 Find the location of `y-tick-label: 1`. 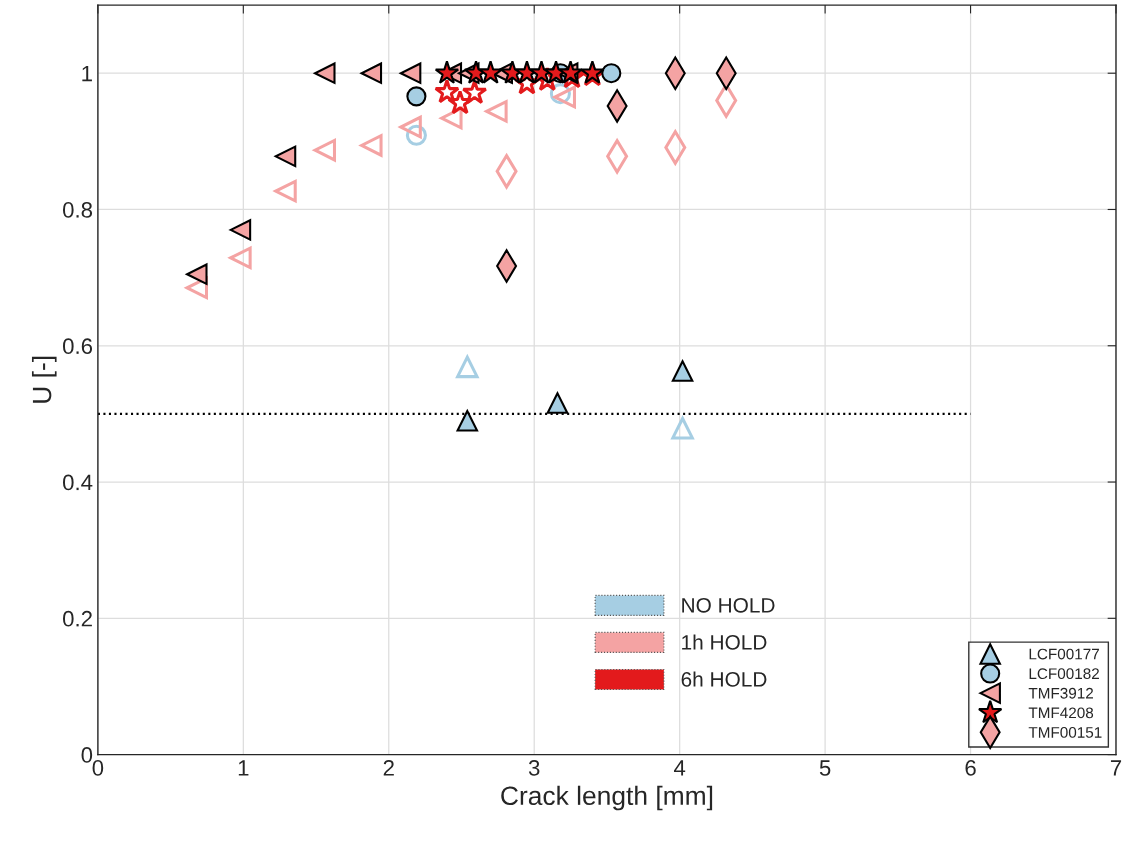

y-tick-label: 1 is located at coordinates (87, 73).